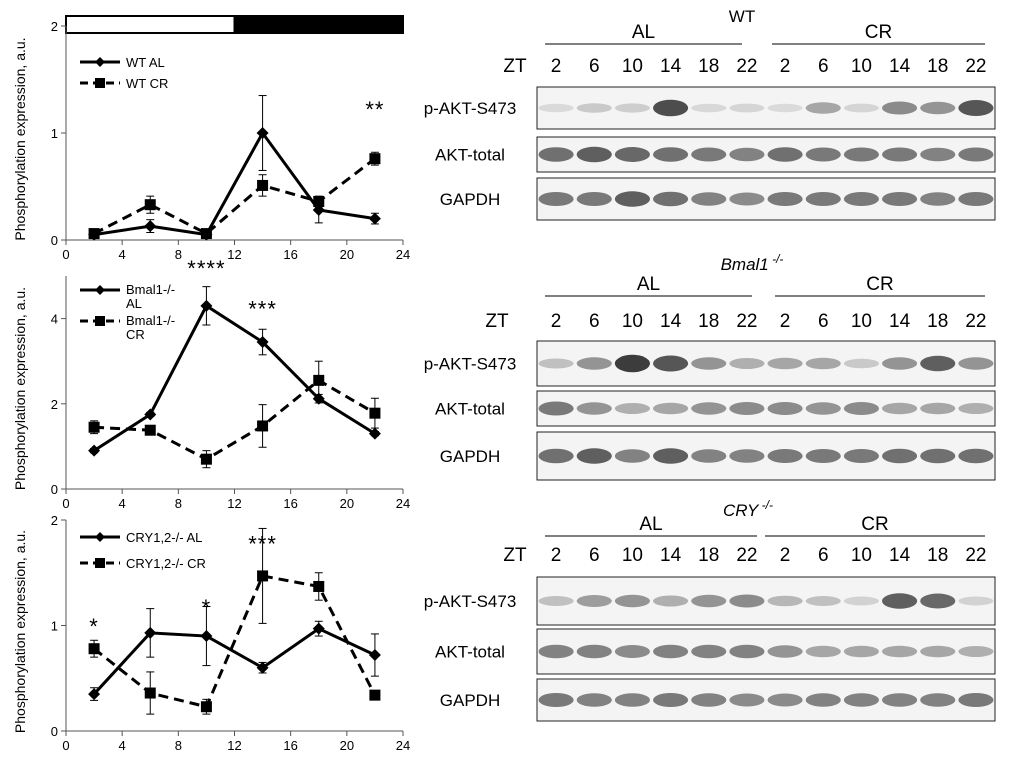  I want to click on zt-value: 14, so click(900, 66).